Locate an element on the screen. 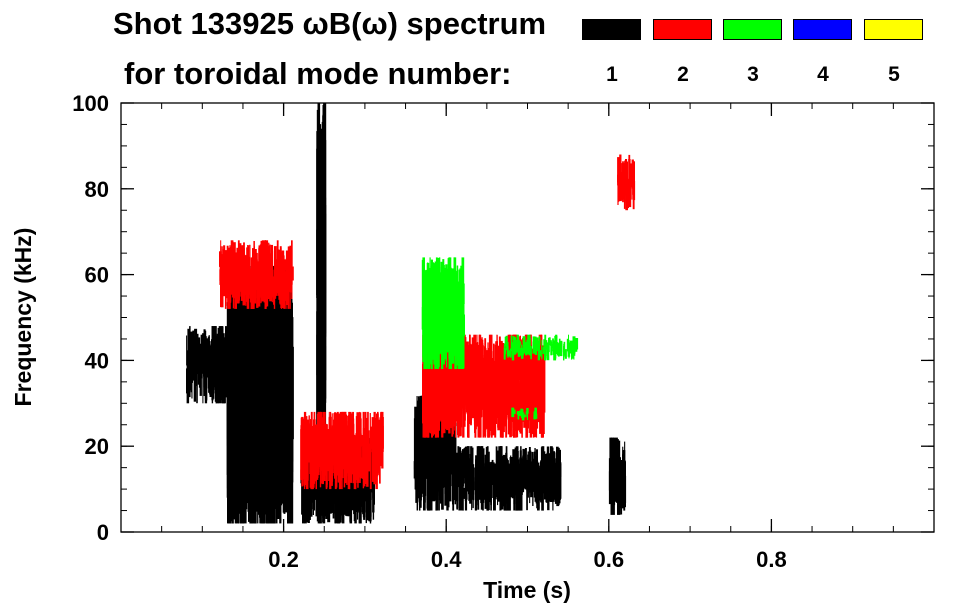  legend-label-mode-4: 4 is located at coordinates (823, 74).